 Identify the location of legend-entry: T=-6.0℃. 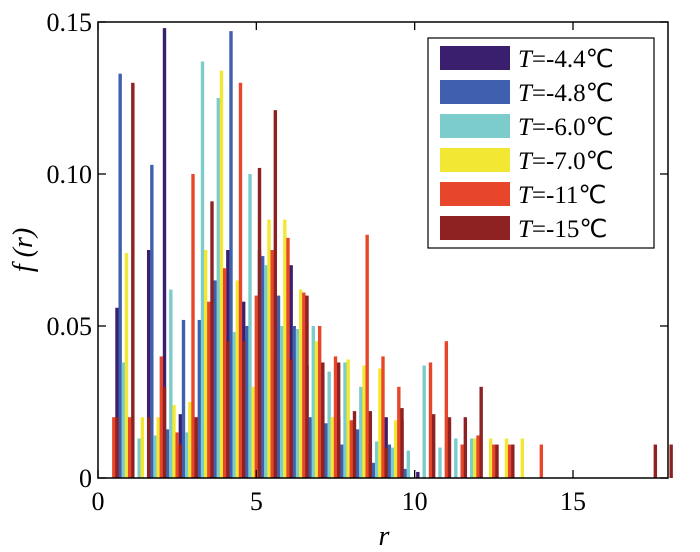
(566, 127).